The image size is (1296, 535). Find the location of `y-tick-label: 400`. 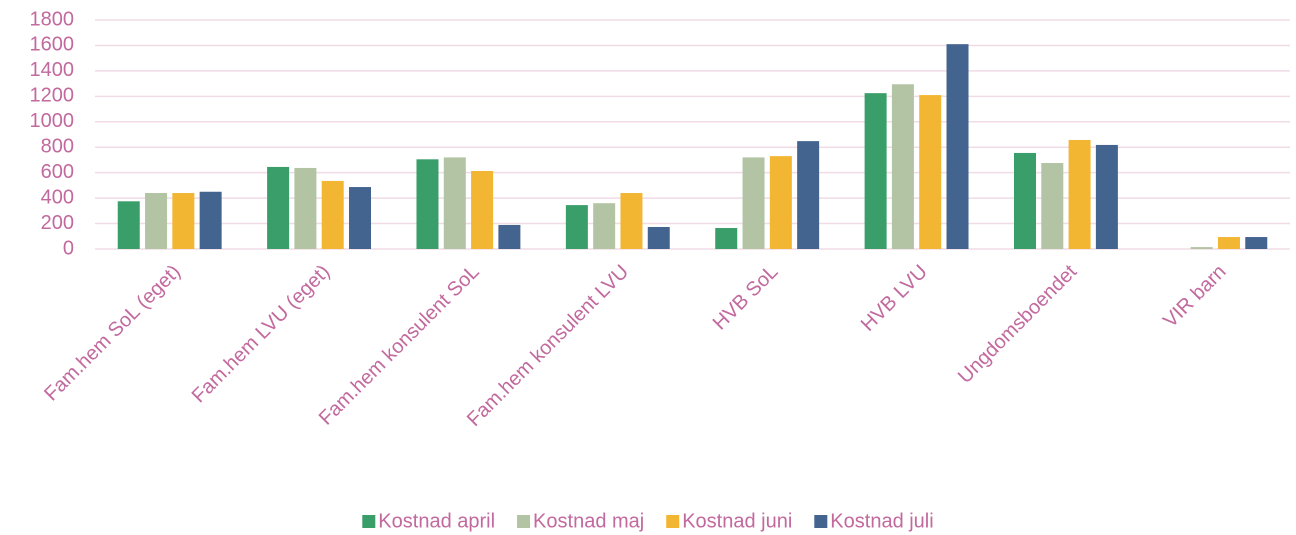

y-tick-label: 400 is located at coordinates (57, 197).